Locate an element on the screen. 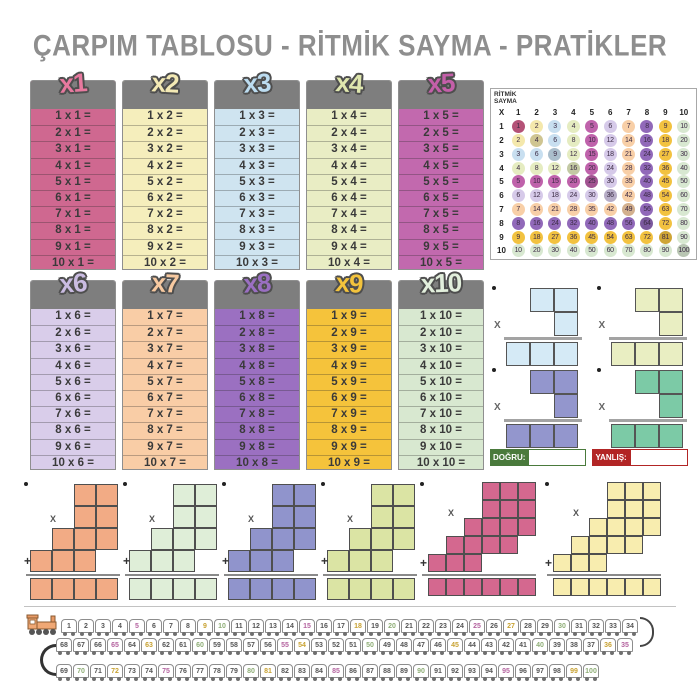 This screenshot has width=700, height=700. wrong-label: YANLIŞ: is located at coordinates (611, 457).